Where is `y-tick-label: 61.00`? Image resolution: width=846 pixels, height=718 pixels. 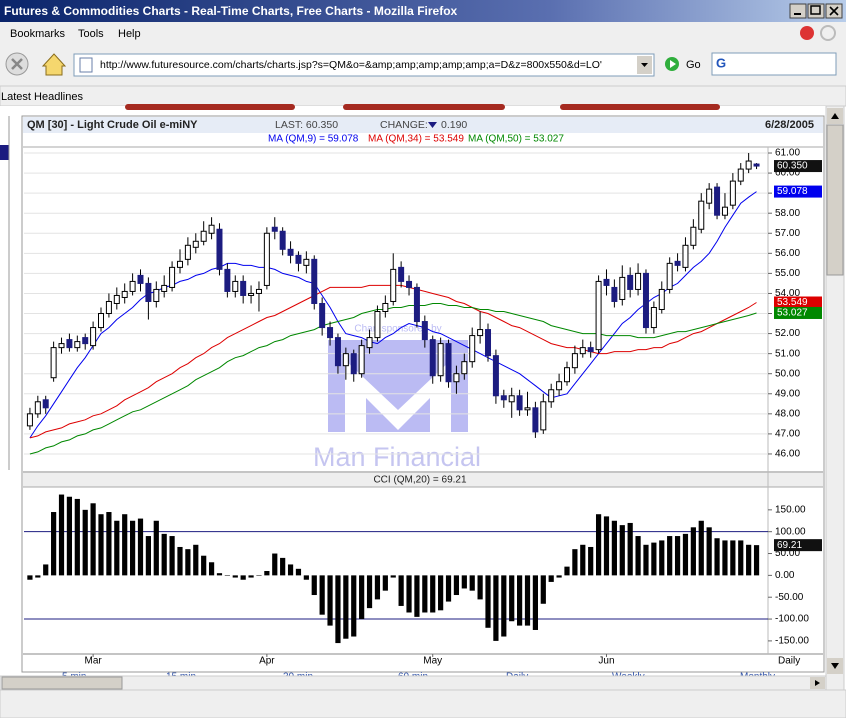
y-tick-label: 61.00 is located at coordinates (787, 153).